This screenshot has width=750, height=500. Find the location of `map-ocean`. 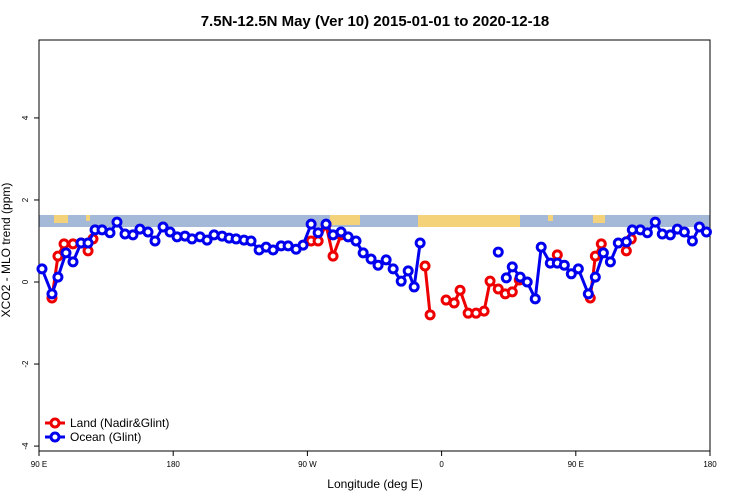

map-ocean is located at coordinates (374, 221).